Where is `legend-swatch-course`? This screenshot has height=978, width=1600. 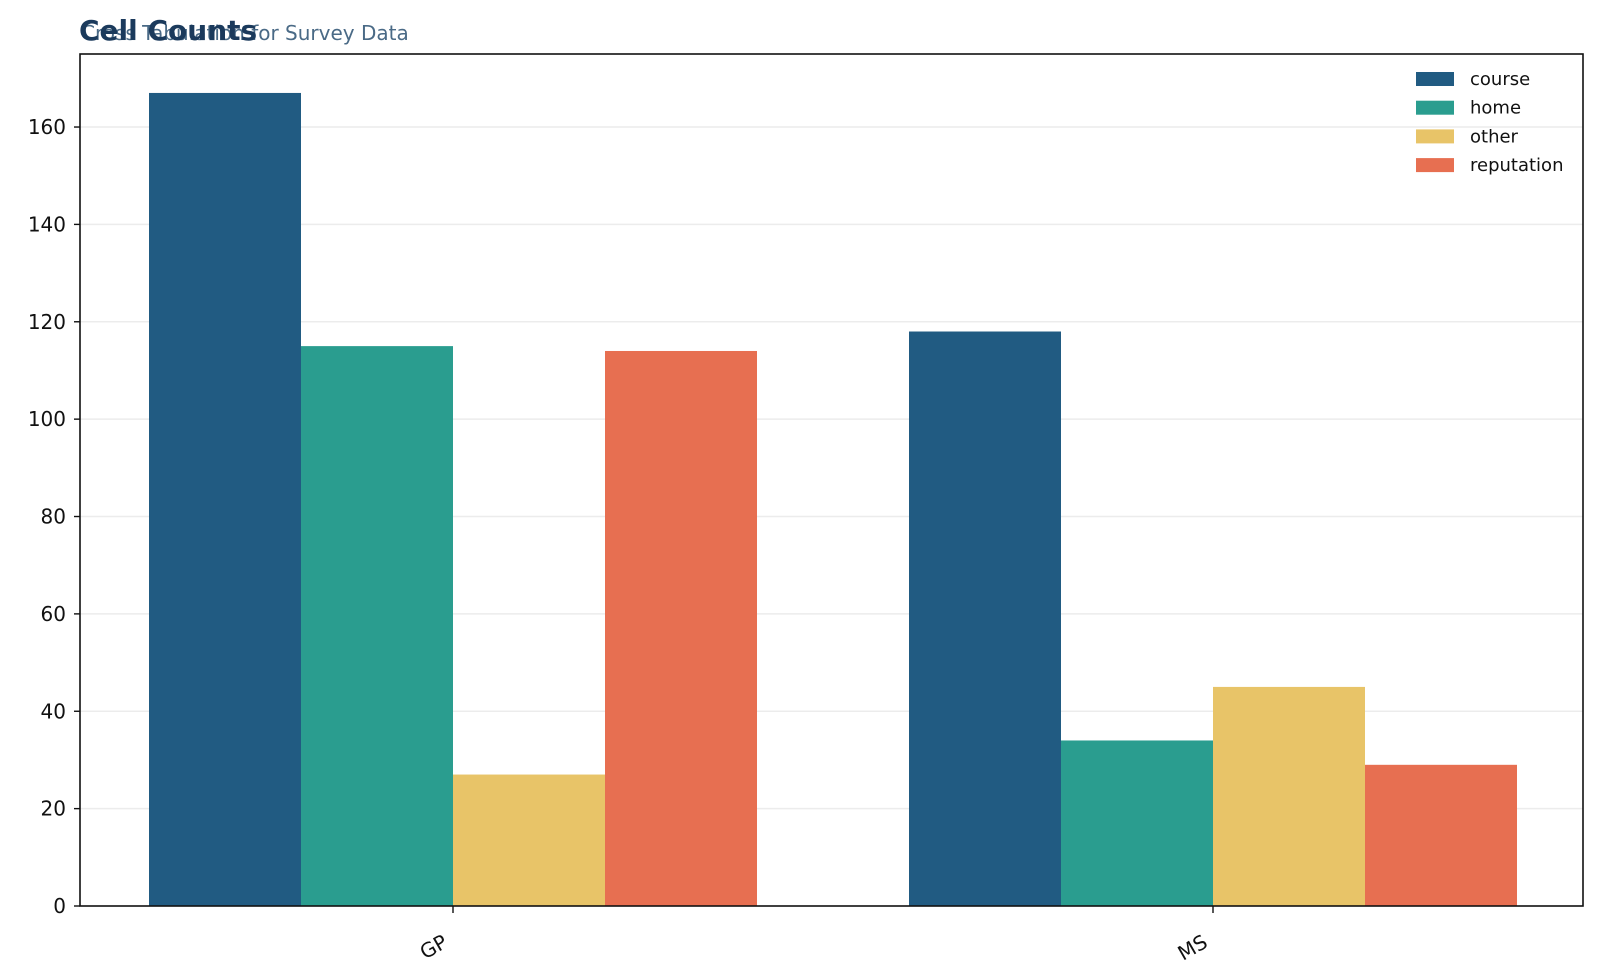
legend-swatch-course is located at coordinates (1435, 79).